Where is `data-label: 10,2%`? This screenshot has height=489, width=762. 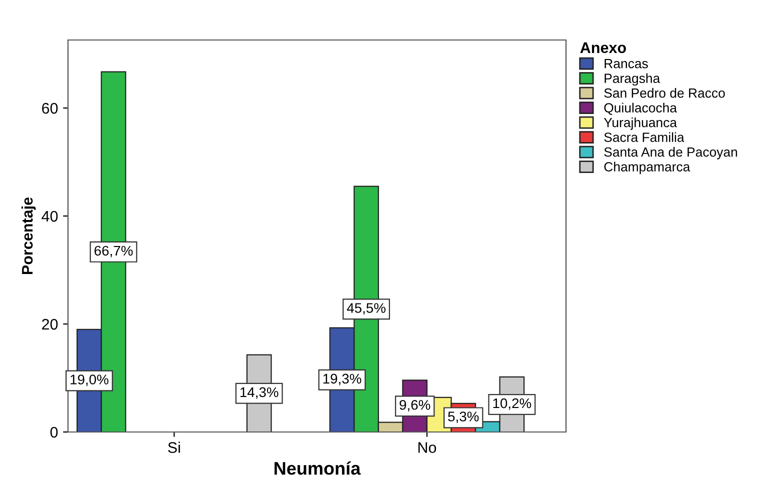 data-label: 10,2% is located at coordinates (512, 404).